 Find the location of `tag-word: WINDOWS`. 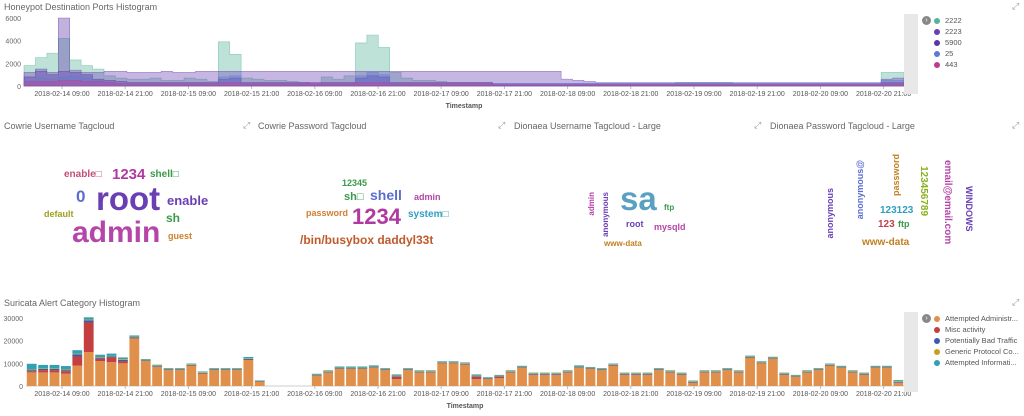

tag-word: WINDOWS is located at coordinates (969, 209).